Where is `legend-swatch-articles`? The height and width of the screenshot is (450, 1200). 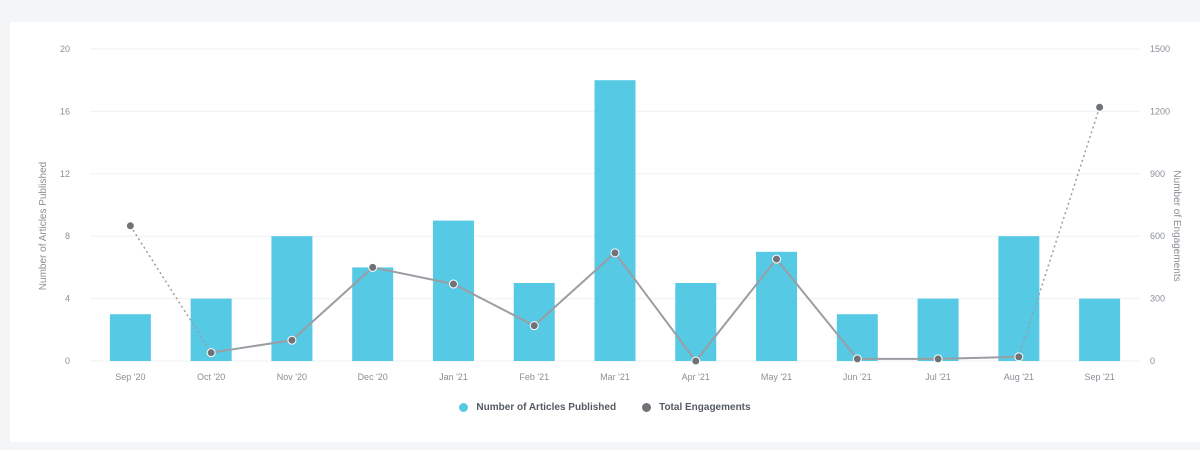
legend-swatch-articles is located at coordinates (464, 407).